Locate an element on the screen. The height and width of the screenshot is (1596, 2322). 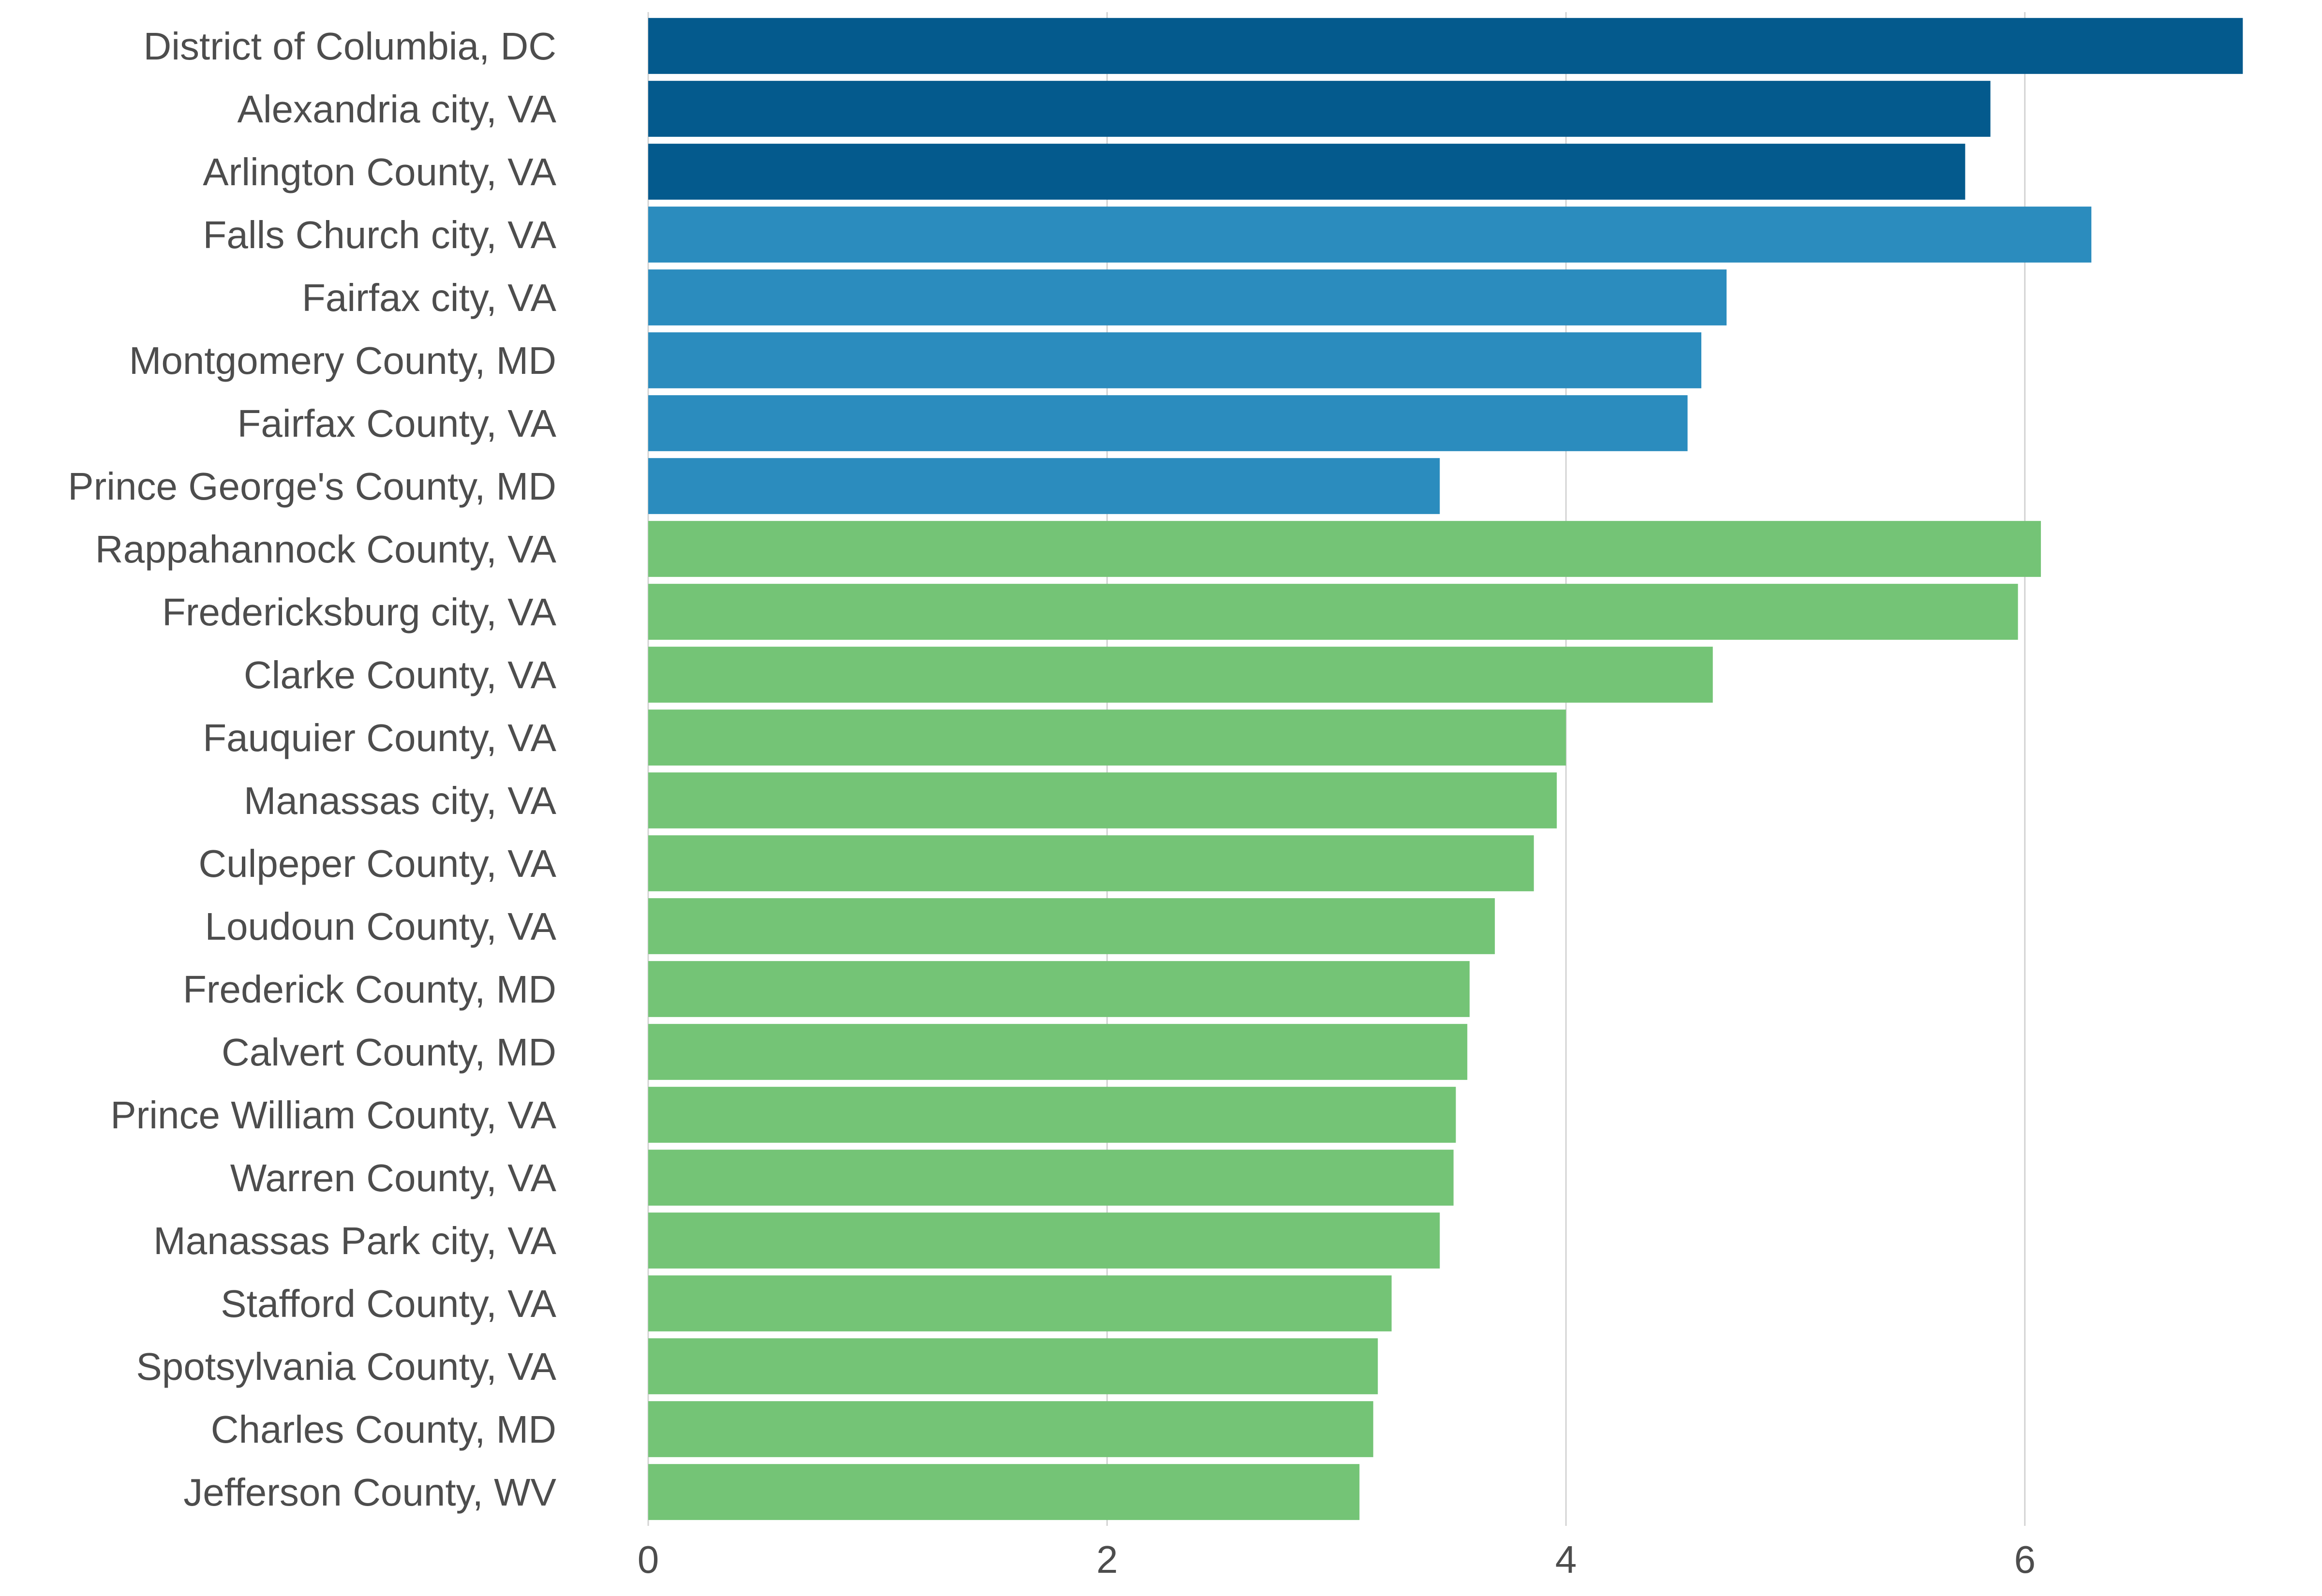
category-label: Culpeper County, VA is located at coordinates (377, 863).